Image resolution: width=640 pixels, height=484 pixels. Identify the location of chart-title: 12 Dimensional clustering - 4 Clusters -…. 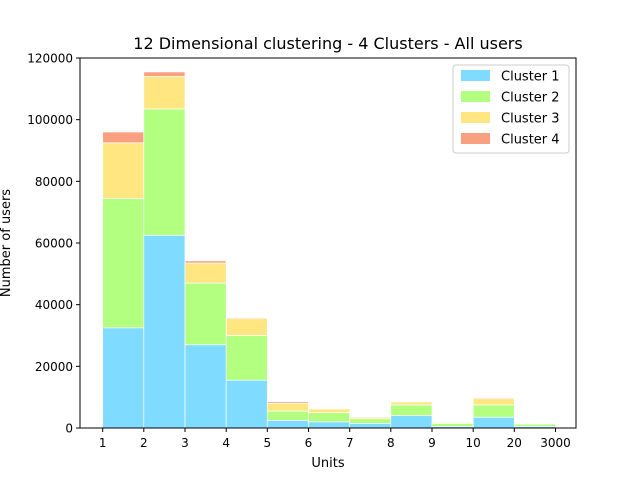
(327, 43).